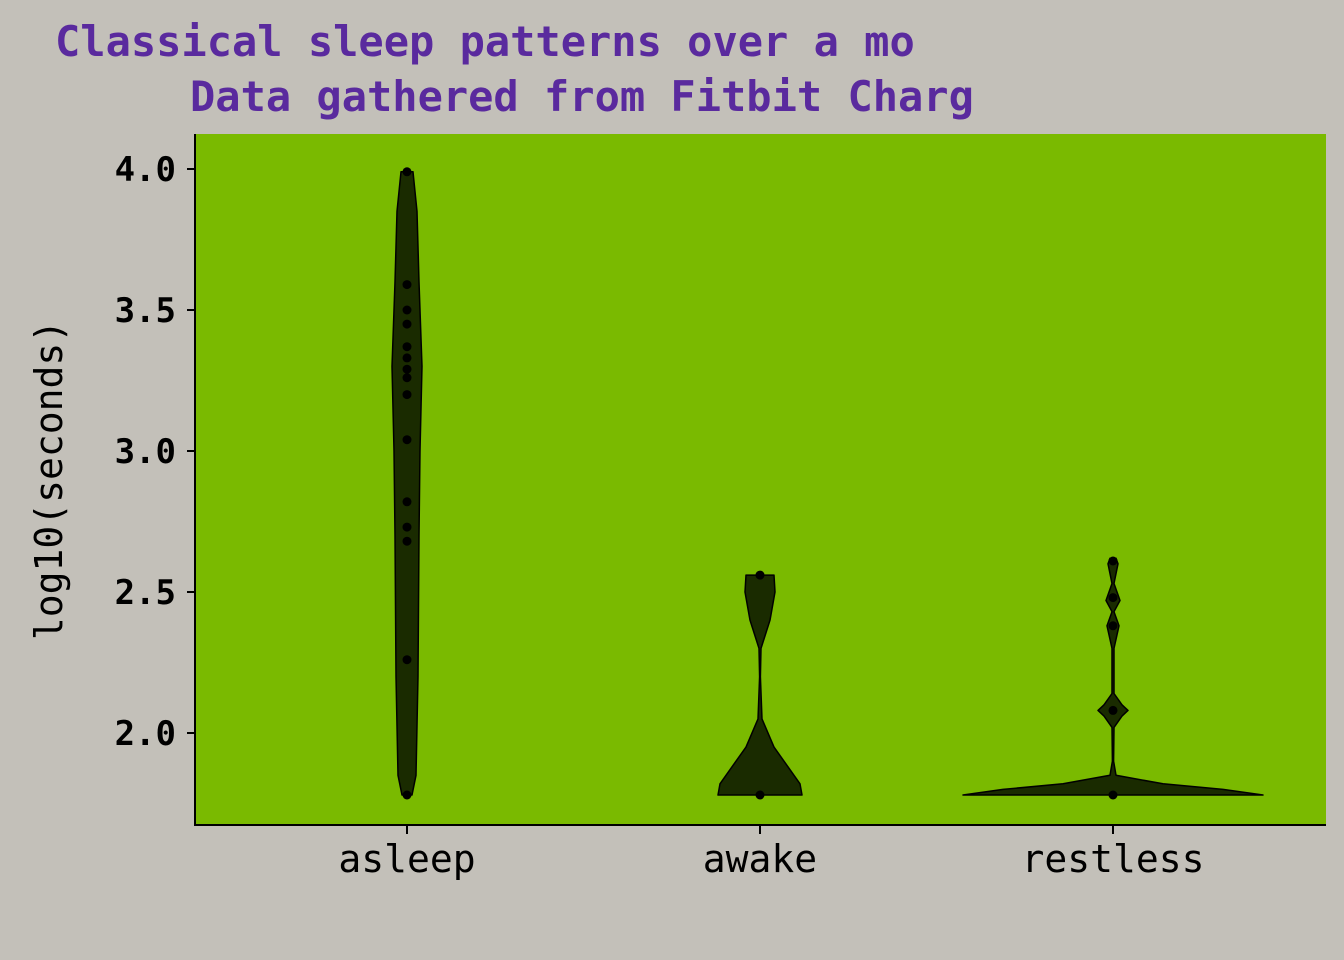 This screenshot has height=960, width=1344. Describe the element at coordinates (406, 859) in the screenshot. I see `x-tick-label-asleep: asleep` at that location.